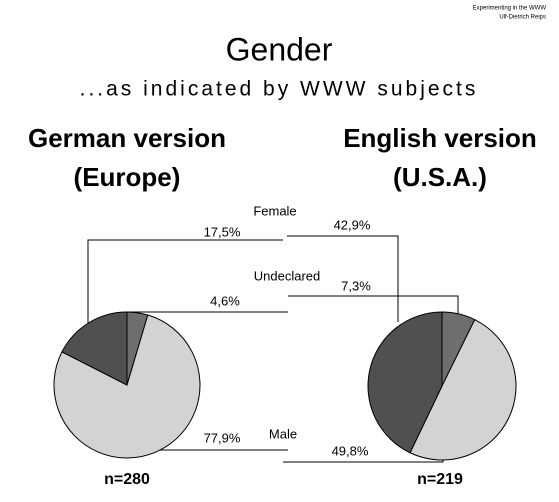  Describe the element at coordinates (352, 224) in the screenshot. I see `value-label: 42,9%` at that location.